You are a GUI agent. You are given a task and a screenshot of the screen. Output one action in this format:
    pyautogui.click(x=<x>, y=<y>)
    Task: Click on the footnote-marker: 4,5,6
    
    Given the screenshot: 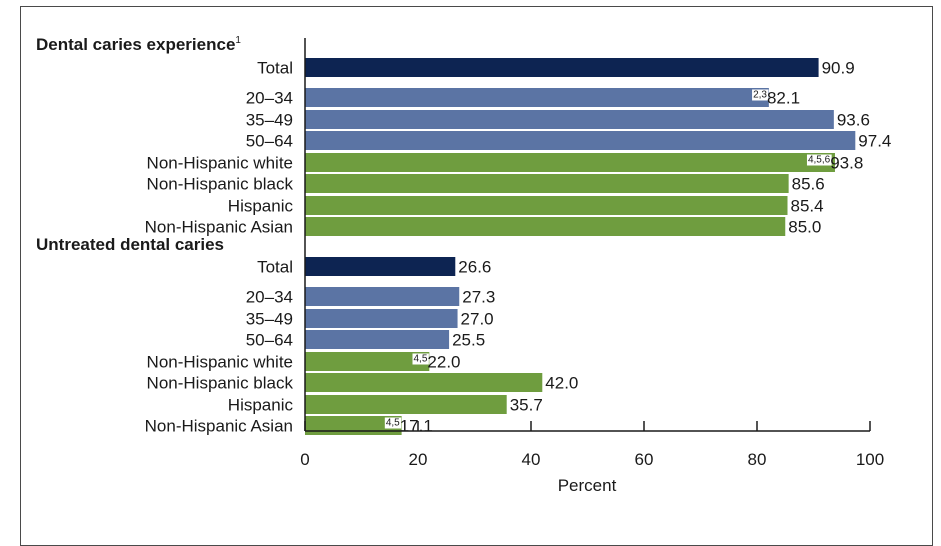 What is the action you would take?
    pyautogui.click(x=819, y=160)
    